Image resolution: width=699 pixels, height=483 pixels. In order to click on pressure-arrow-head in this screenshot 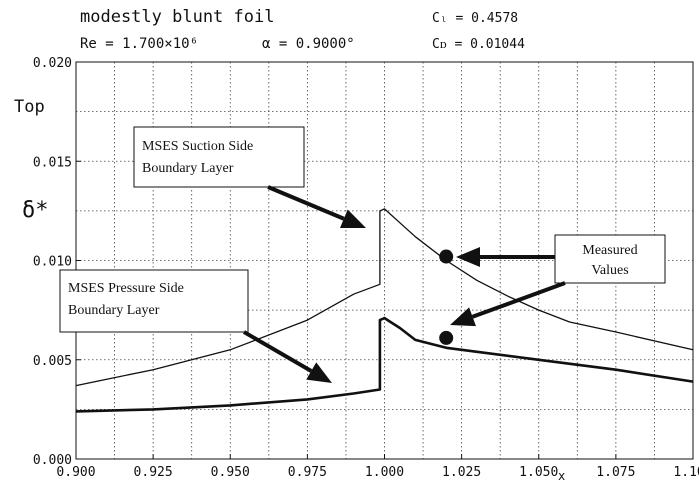, I will do `click(319, 372)`.